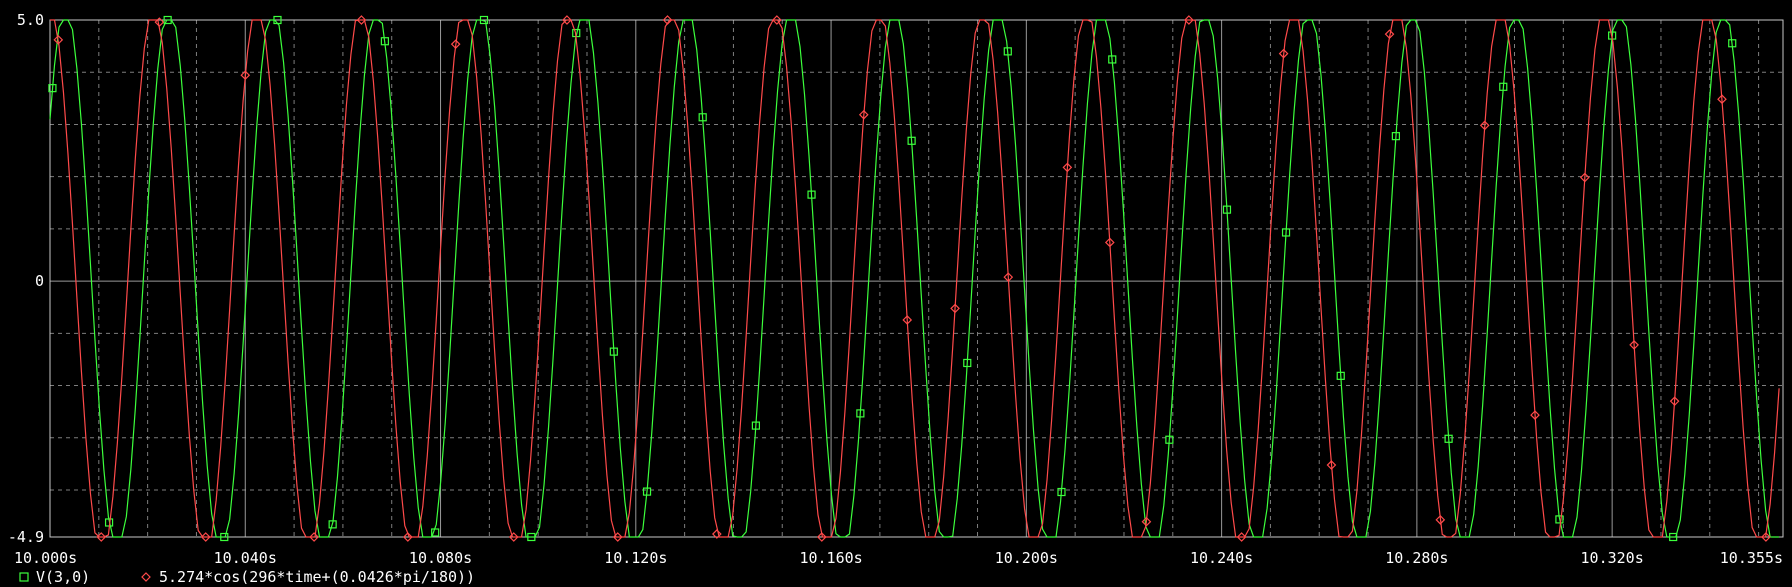 The width and height of the screenshot is (1792, 587). Describe the element at coordinates (1751, 558) in the screenshot. I see `x-tick-label: 10.355s` at that location.